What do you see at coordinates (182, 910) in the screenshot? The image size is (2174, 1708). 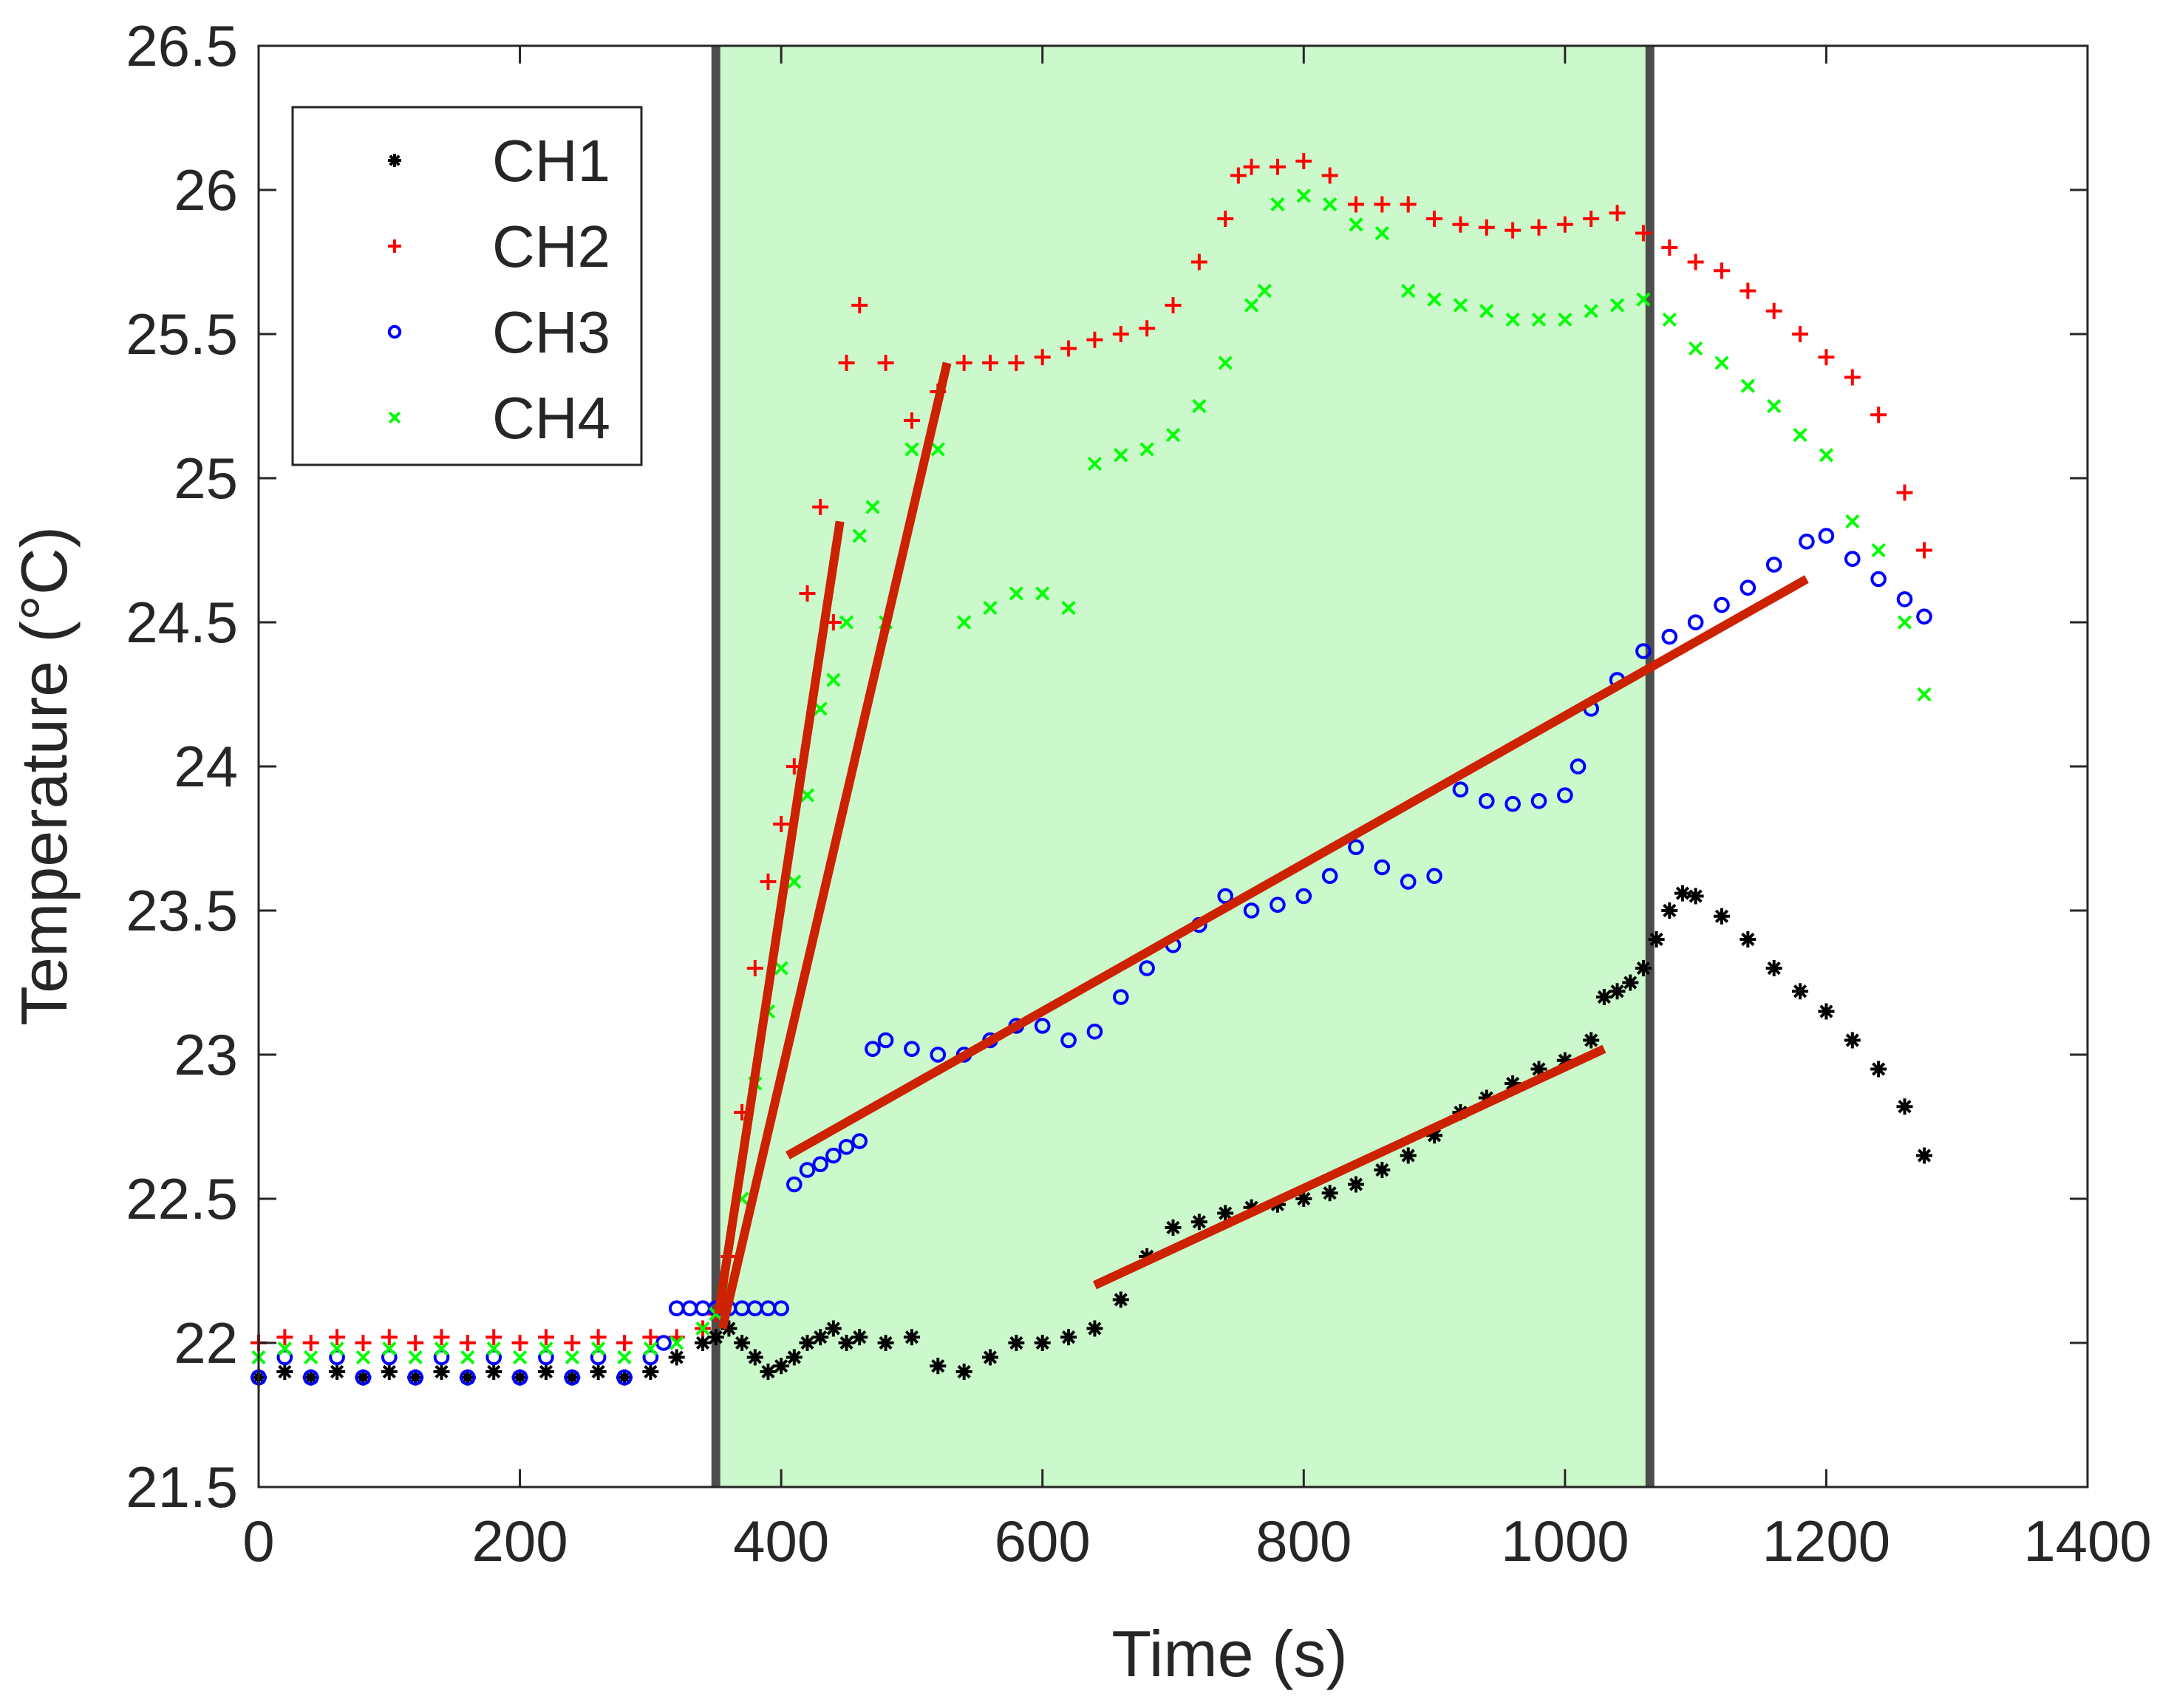 I see `y-tick-label: 23.5` at bounding box center [182, 910].